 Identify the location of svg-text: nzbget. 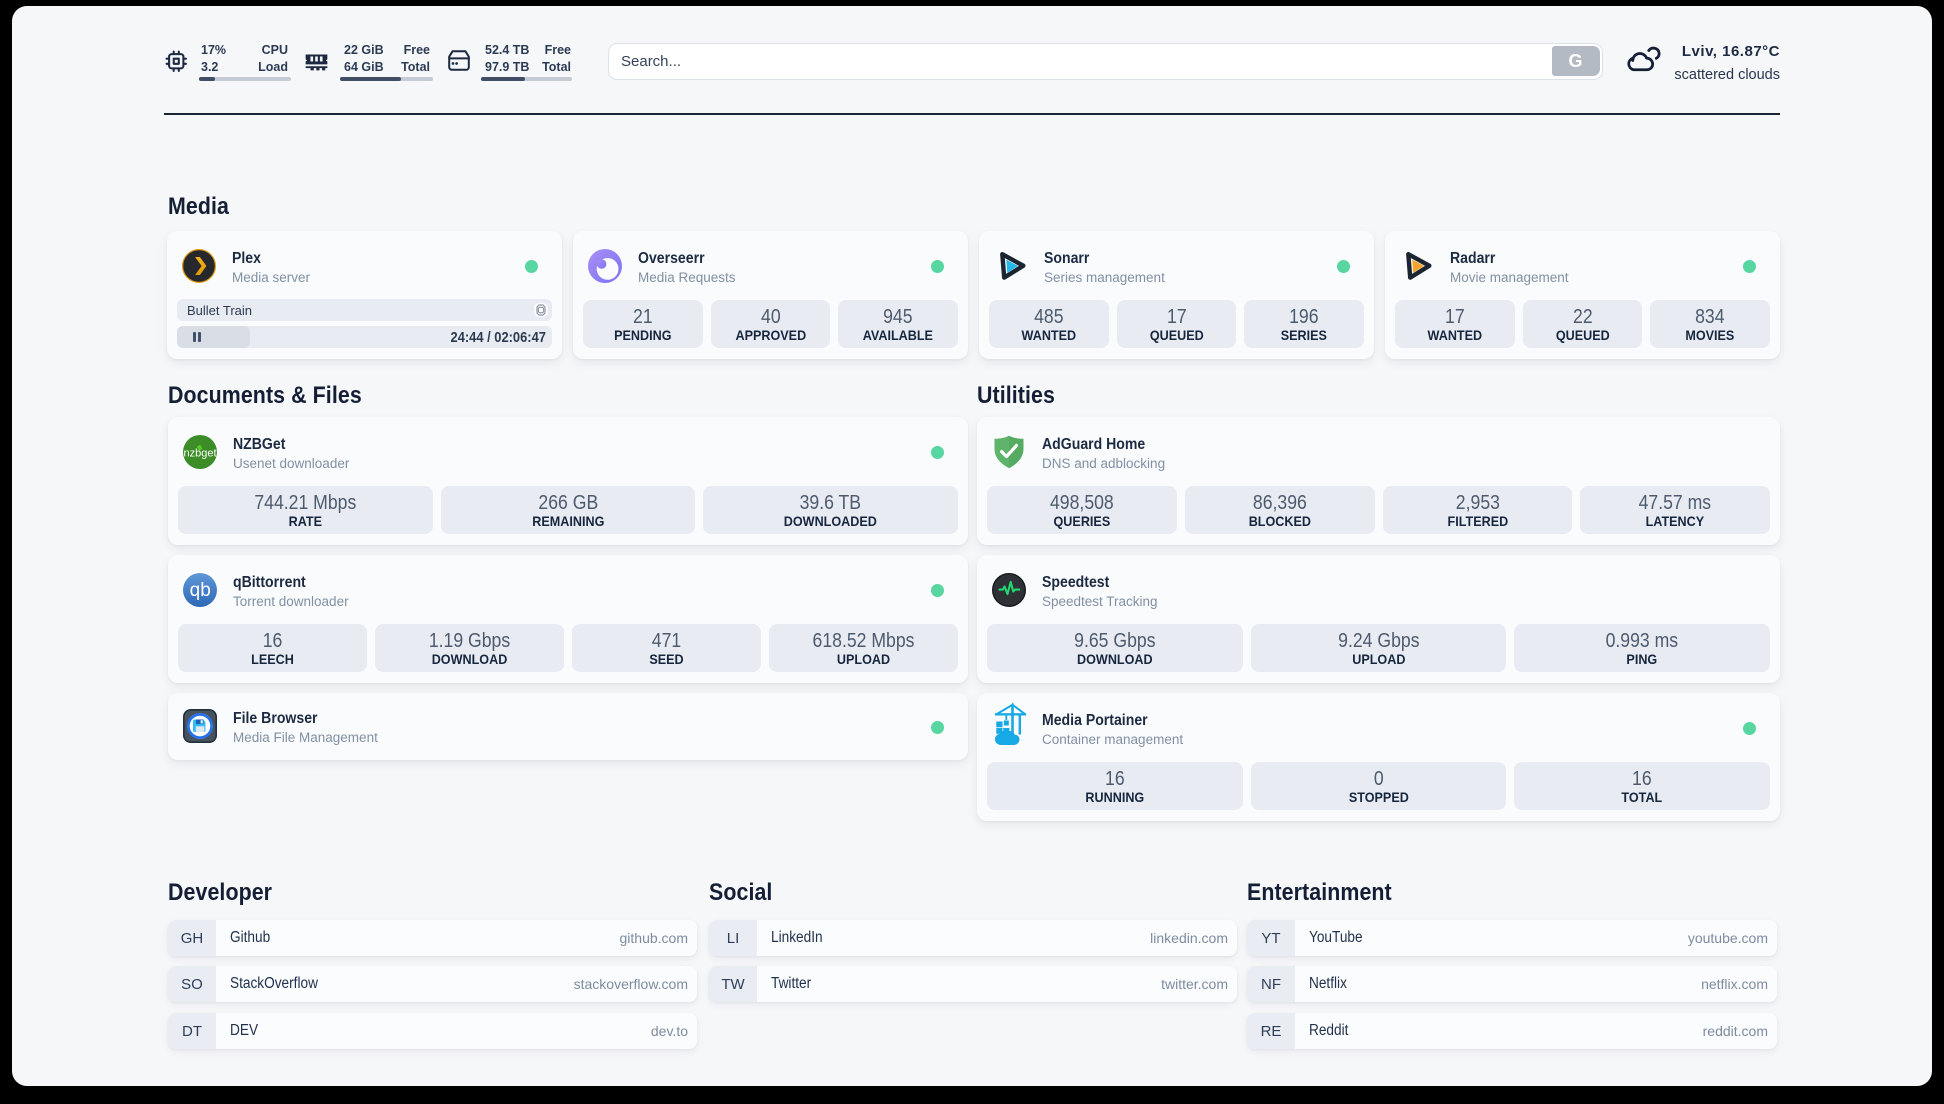
(199, 454).